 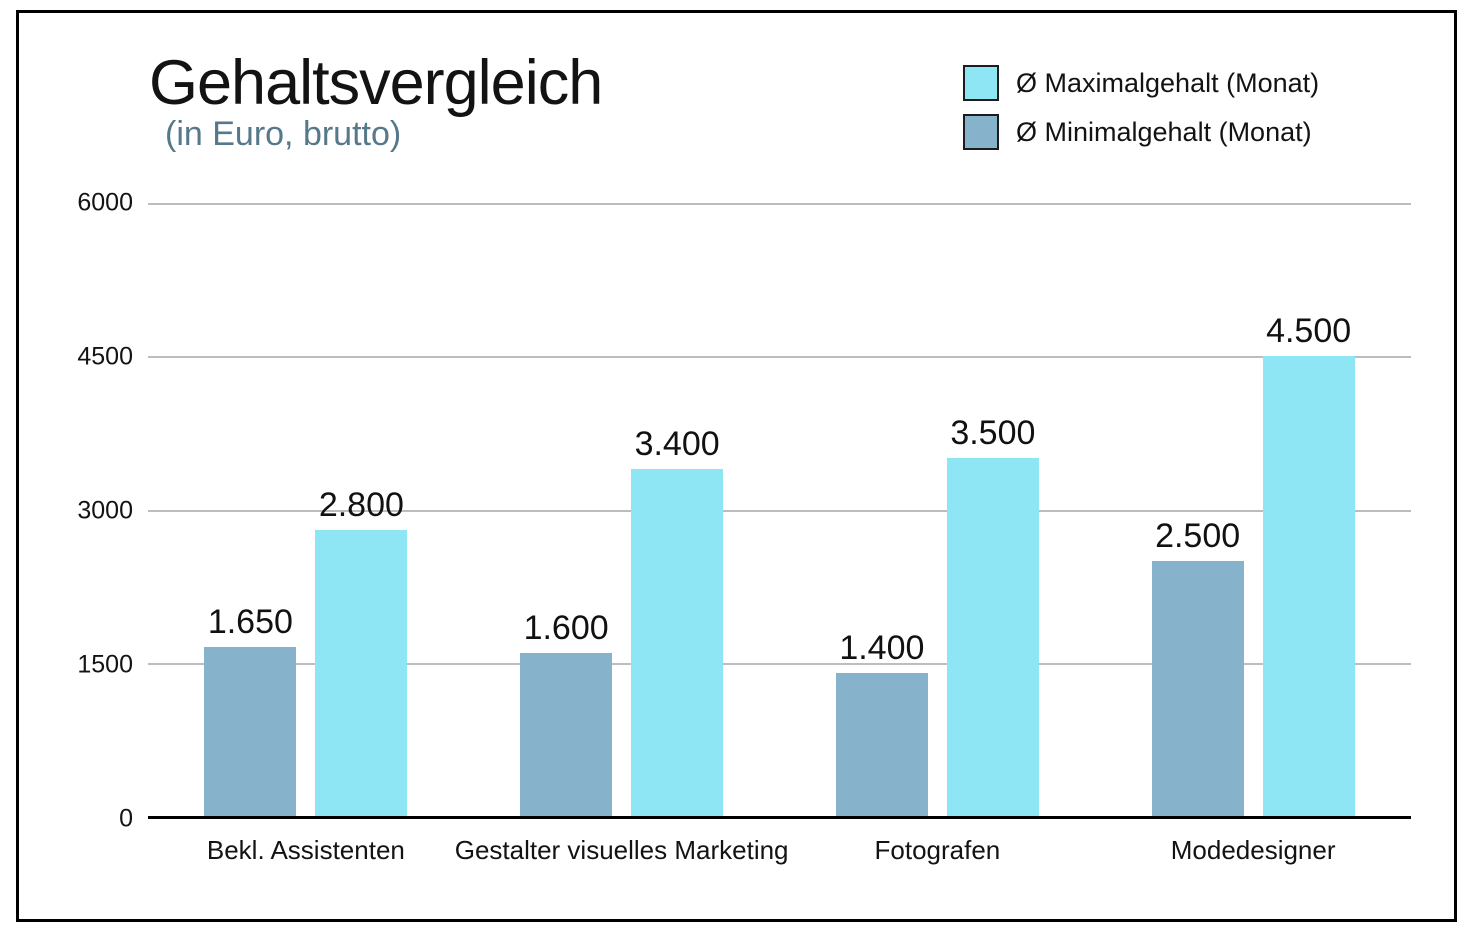 I want to click on bar-min: 1.600, so click(x=566, y=713).